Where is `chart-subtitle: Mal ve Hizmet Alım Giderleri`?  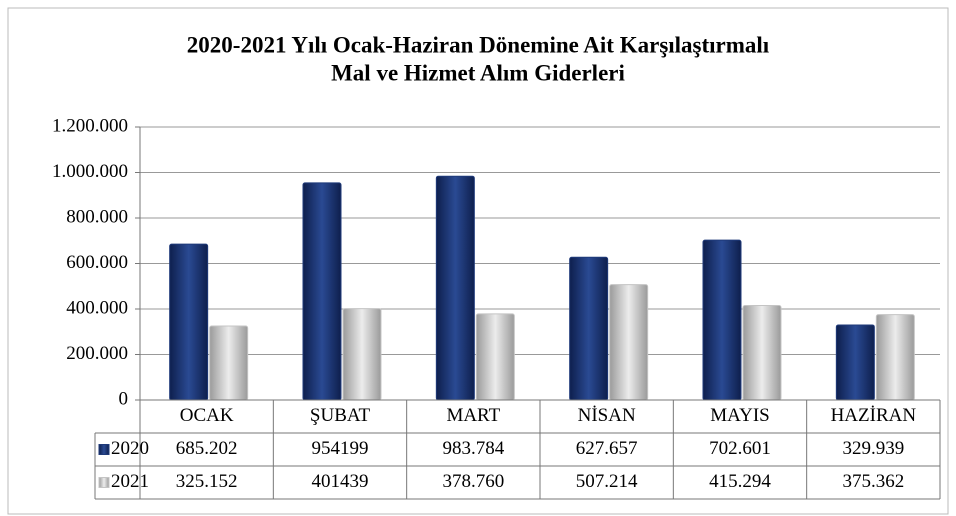
chart-subtitle: Mal ve Hizmet Alım Giderleri is located at coordinates (478, 72).